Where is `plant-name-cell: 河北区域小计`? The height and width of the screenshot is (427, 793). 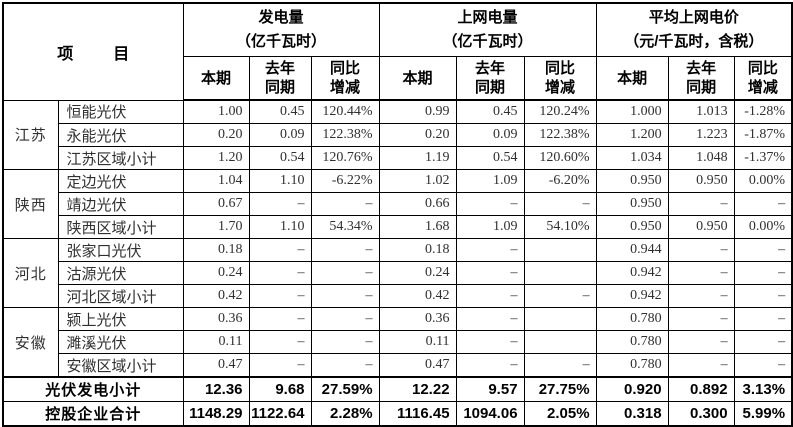 plant-name-cell: 河北区域小计 is located at coordinates (120, 296).